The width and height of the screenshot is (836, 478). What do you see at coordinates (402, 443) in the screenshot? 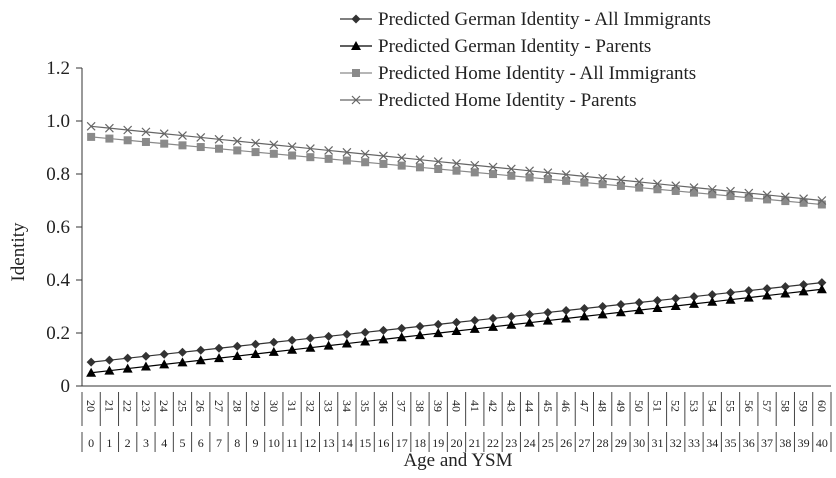
I see `x-ysm-label: 17` at bounding box center [402, 443].